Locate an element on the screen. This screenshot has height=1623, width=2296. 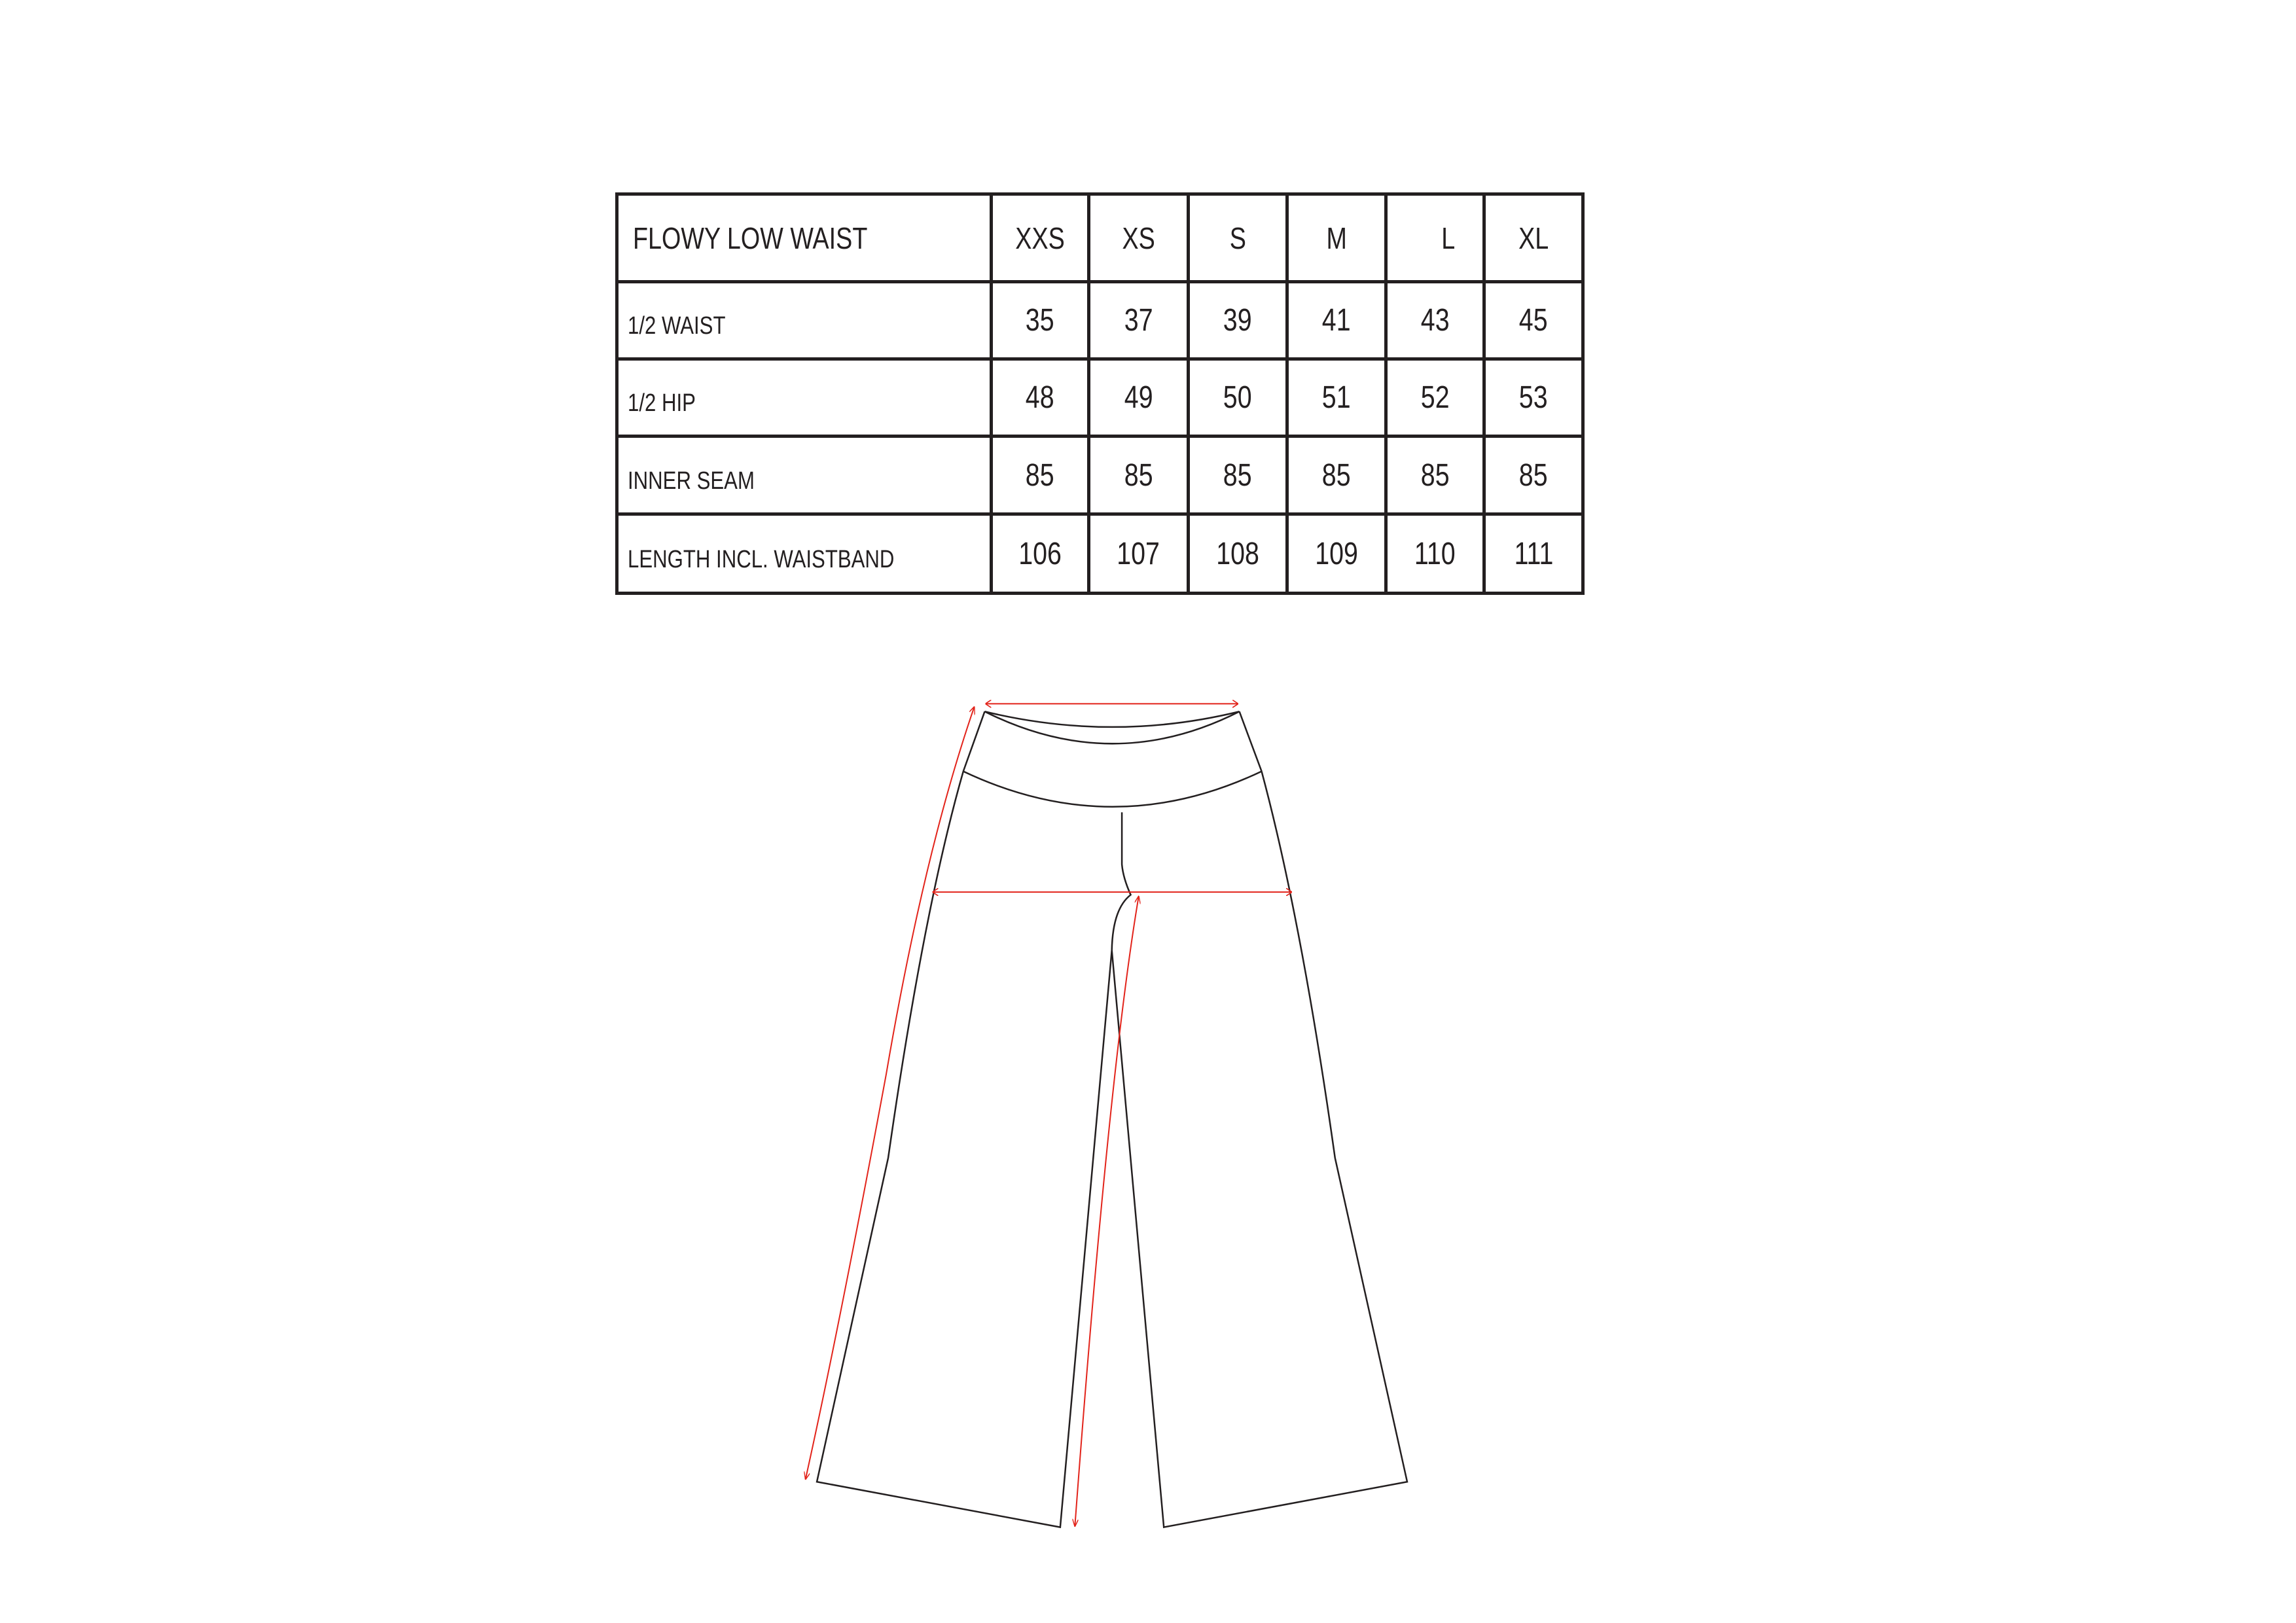
table-cell: 39 is located at coordinates (1238, 320).